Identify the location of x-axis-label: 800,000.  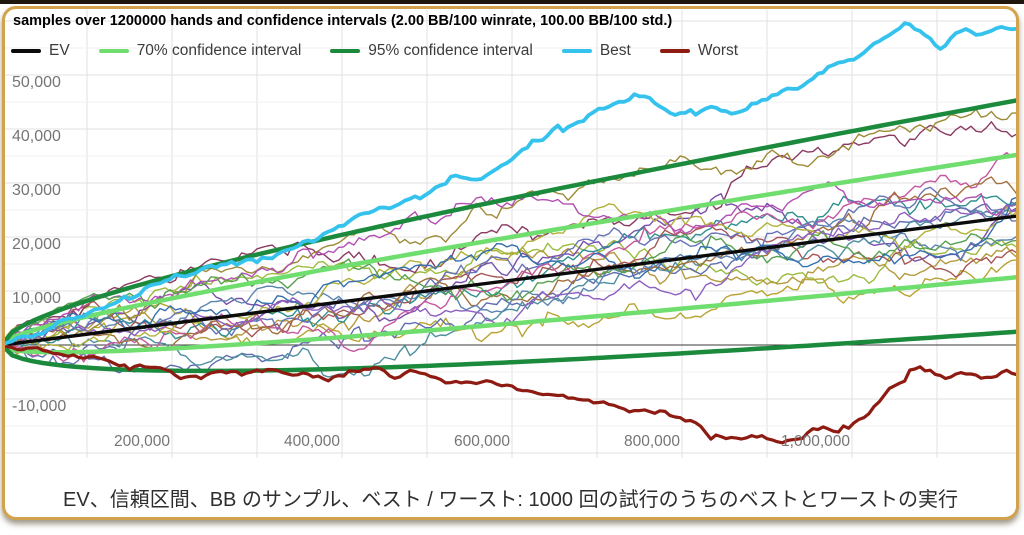
(651, 441).